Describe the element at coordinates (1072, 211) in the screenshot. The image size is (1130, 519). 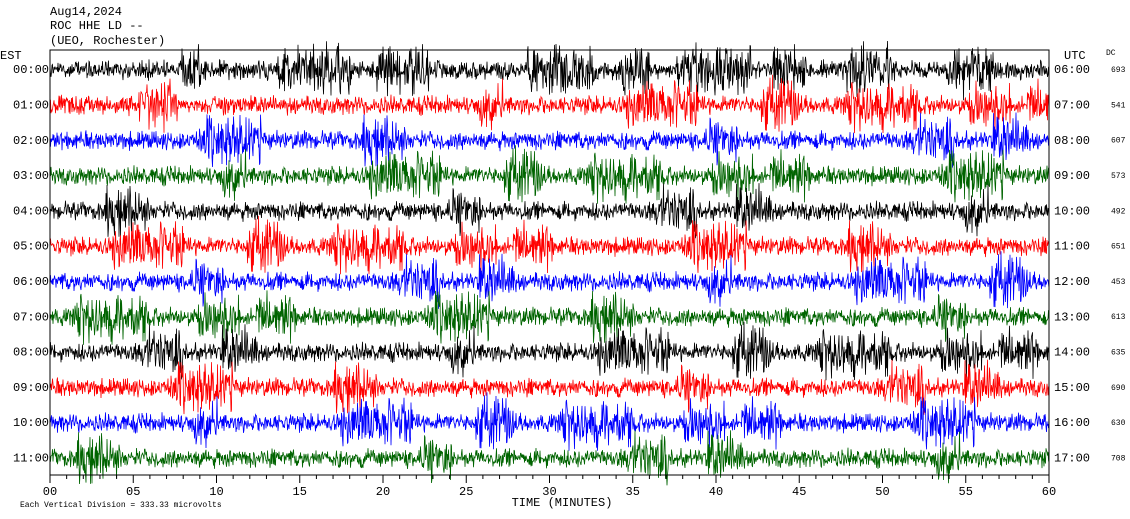
I see `utc-label: 10:00` at that location.